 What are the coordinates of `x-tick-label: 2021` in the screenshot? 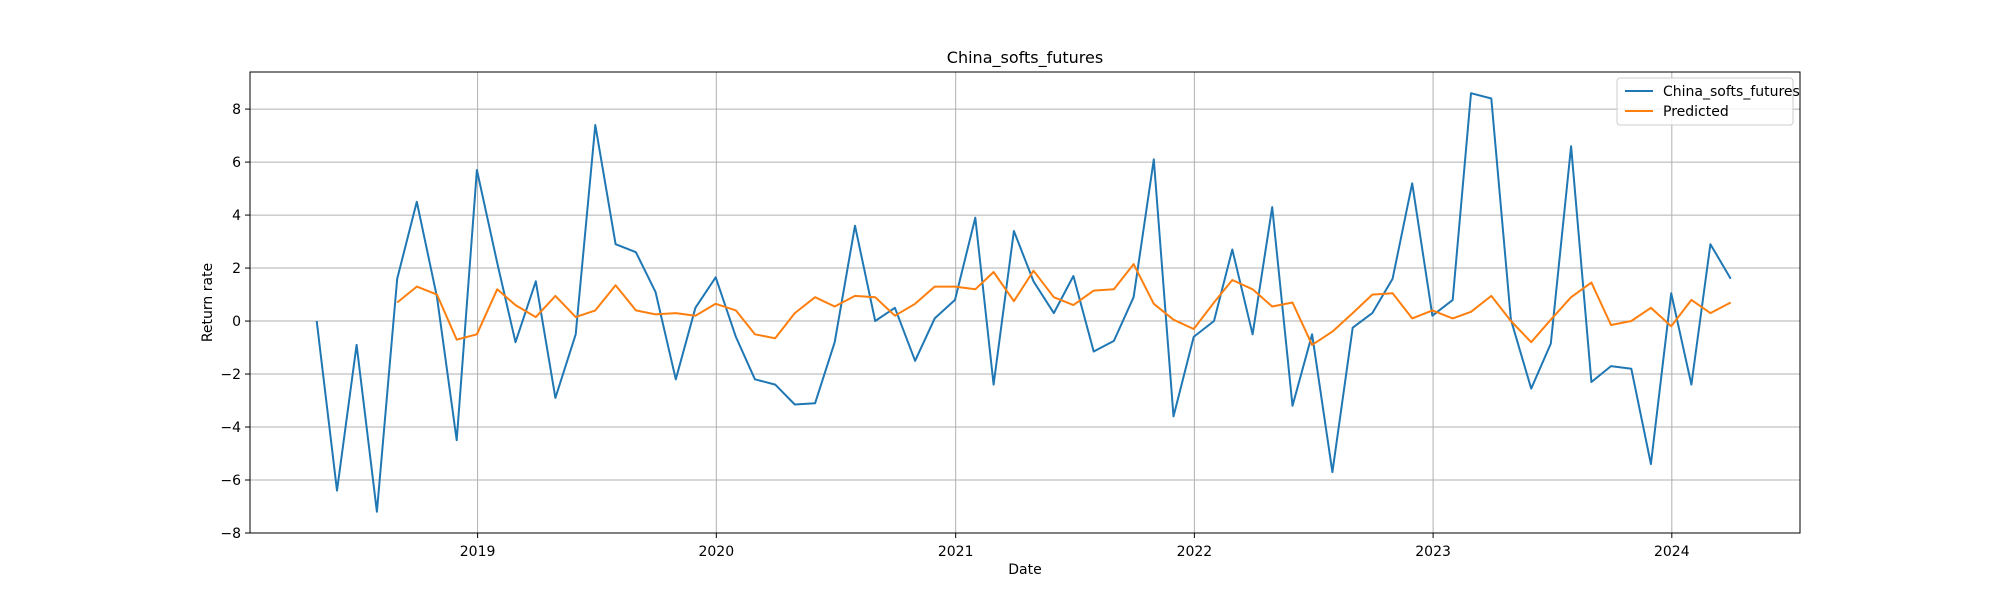 It's located at (956, 552).